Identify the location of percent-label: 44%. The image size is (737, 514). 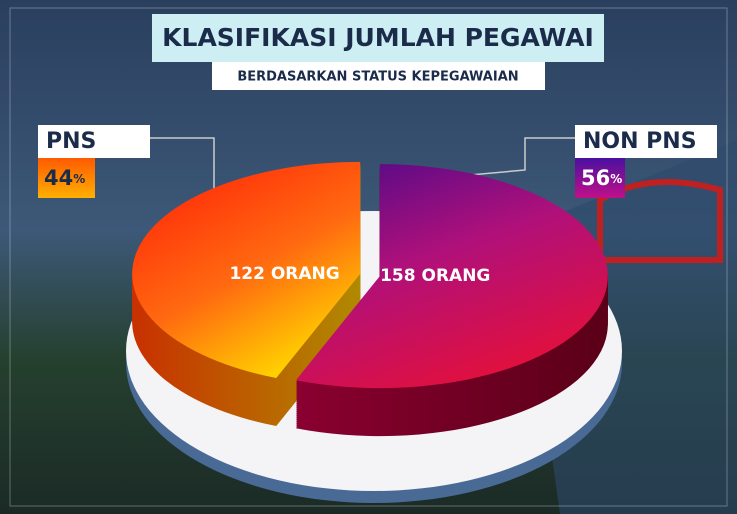
(64, 178).